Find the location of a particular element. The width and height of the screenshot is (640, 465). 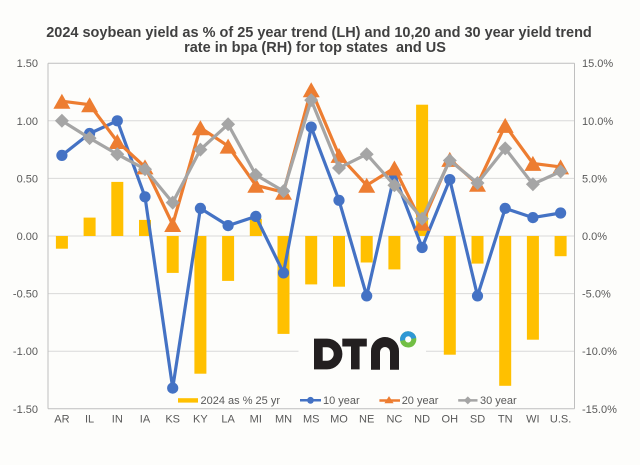

svg-text: 0.00 is located at coordinates (27, 237).